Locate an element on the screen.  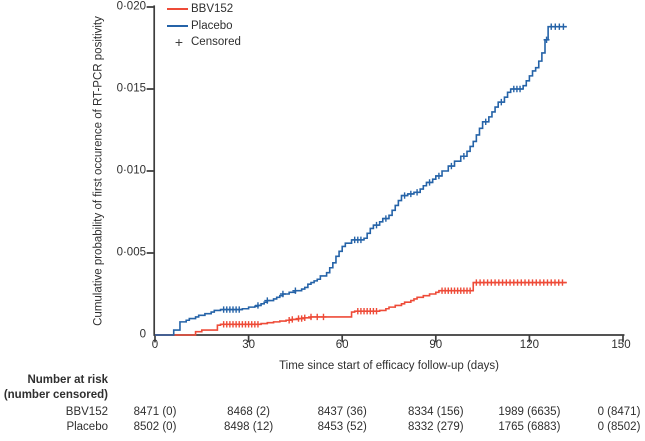
risk-row-label-bbv152: BBV152 is located at coordinates (86, 412).